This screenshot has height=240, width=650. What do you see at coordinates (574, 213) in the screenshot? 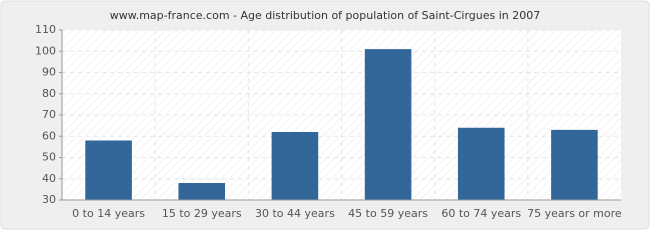
I see `x-tick-label: 75 years or more` at bounding box center [574, 213].